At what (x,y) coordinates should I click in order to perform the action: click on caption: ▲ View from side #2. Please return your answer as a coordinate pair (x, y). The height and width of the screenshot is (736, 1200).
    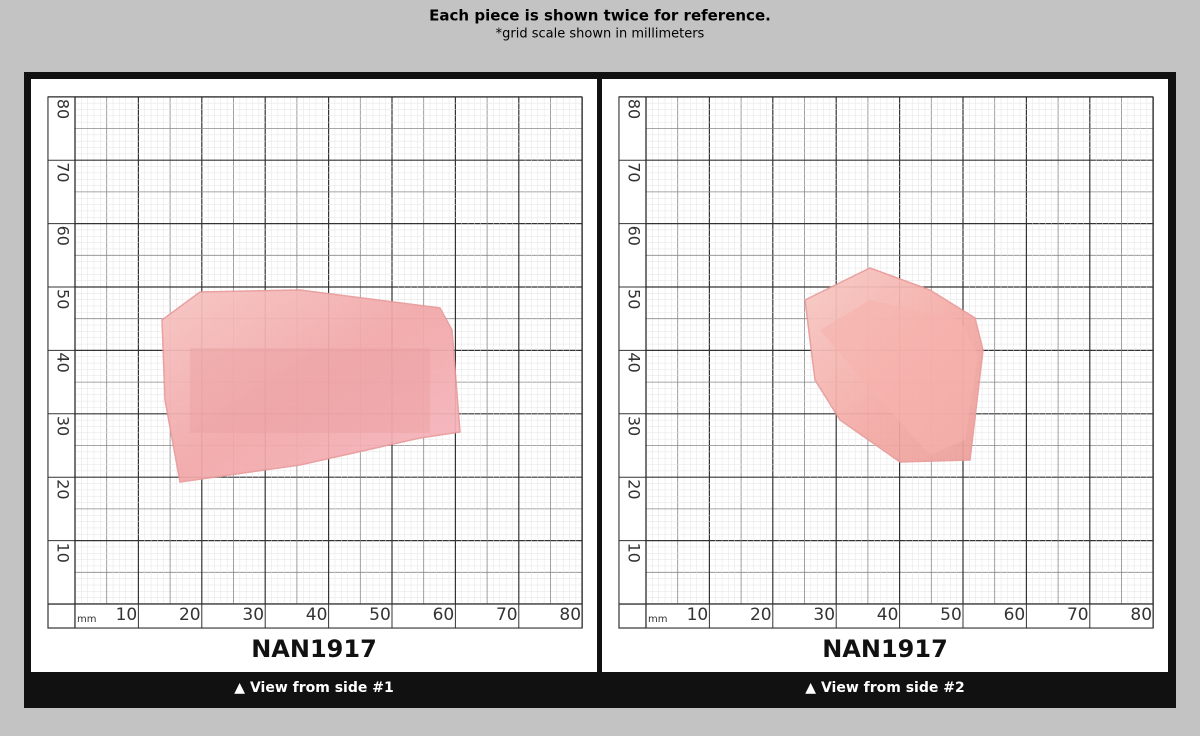
    Looking at the image, I should click on (884, 688).